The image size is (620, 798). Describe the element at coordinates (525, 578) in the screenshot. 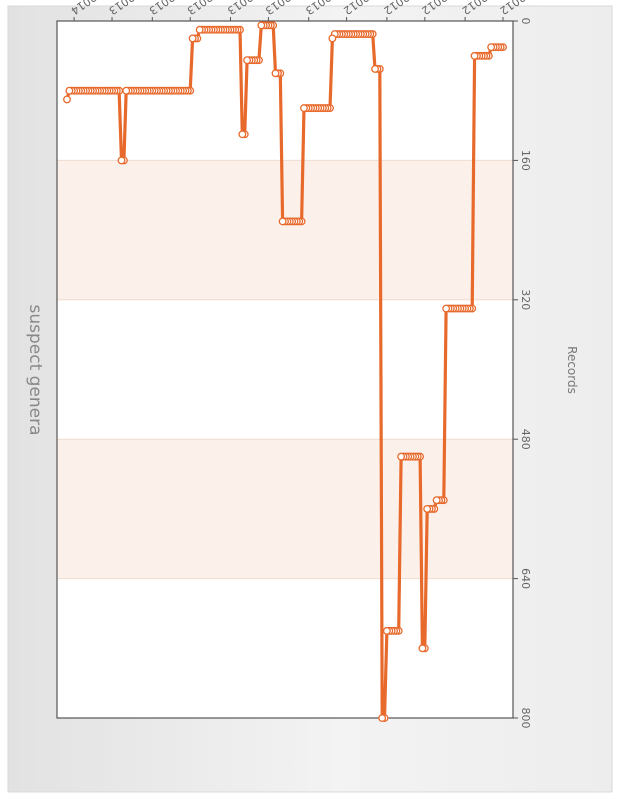

I see `y-tick-label: 640` at that location.